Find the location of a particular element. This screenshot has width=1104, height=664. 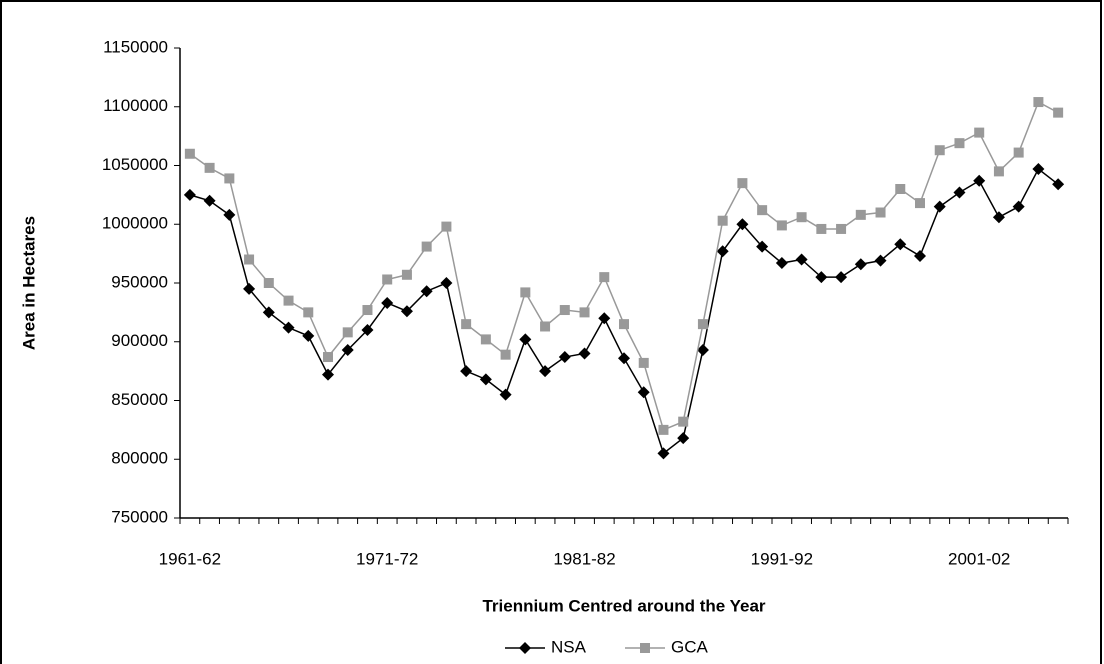

x-tick-label: 1991-92 is located at coordinates (782, 558).